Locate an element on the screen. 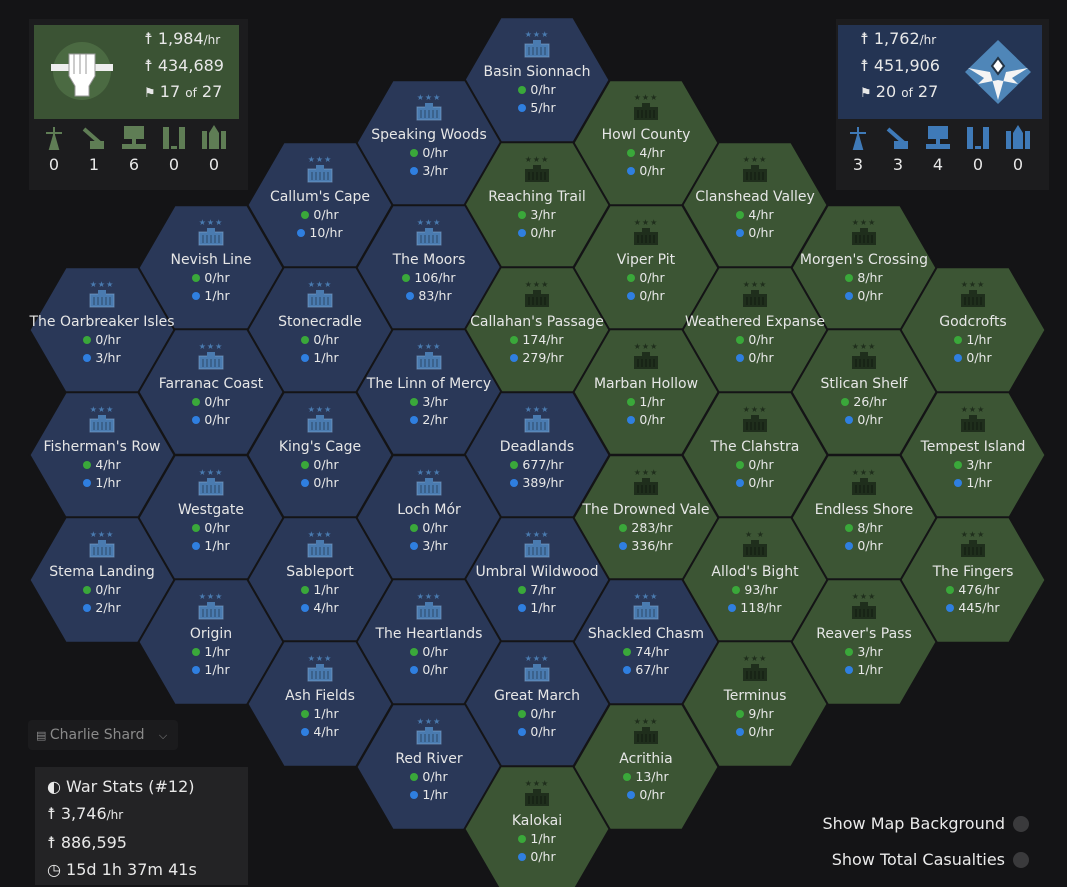  structure-count: 6 is located at coordinates (134, 148).